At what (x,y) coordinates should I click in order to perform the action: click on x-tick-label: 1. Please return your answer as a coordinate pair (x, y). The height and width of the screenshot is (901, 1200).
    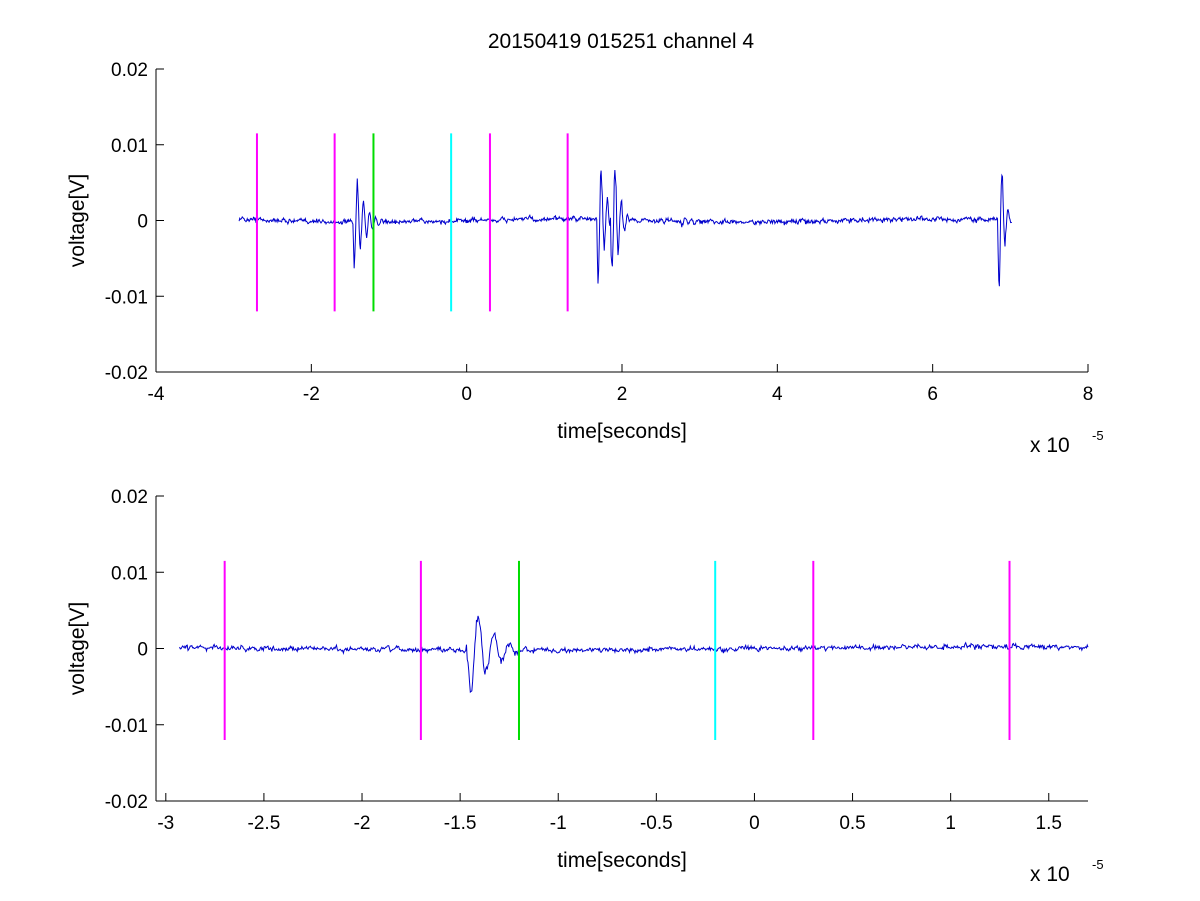
    Looking at the image, I should click on (950, 823).